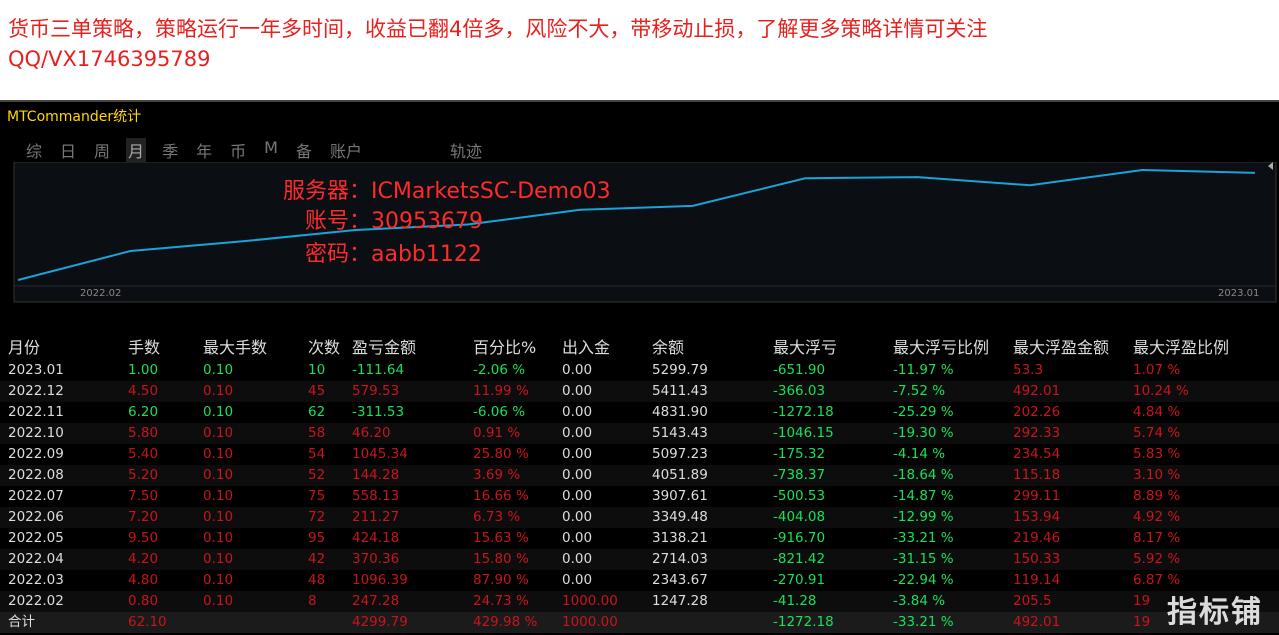 The width and height of the screenshot is (1279, 635). I want to click on tab: 轨迹, so click(465, 151).